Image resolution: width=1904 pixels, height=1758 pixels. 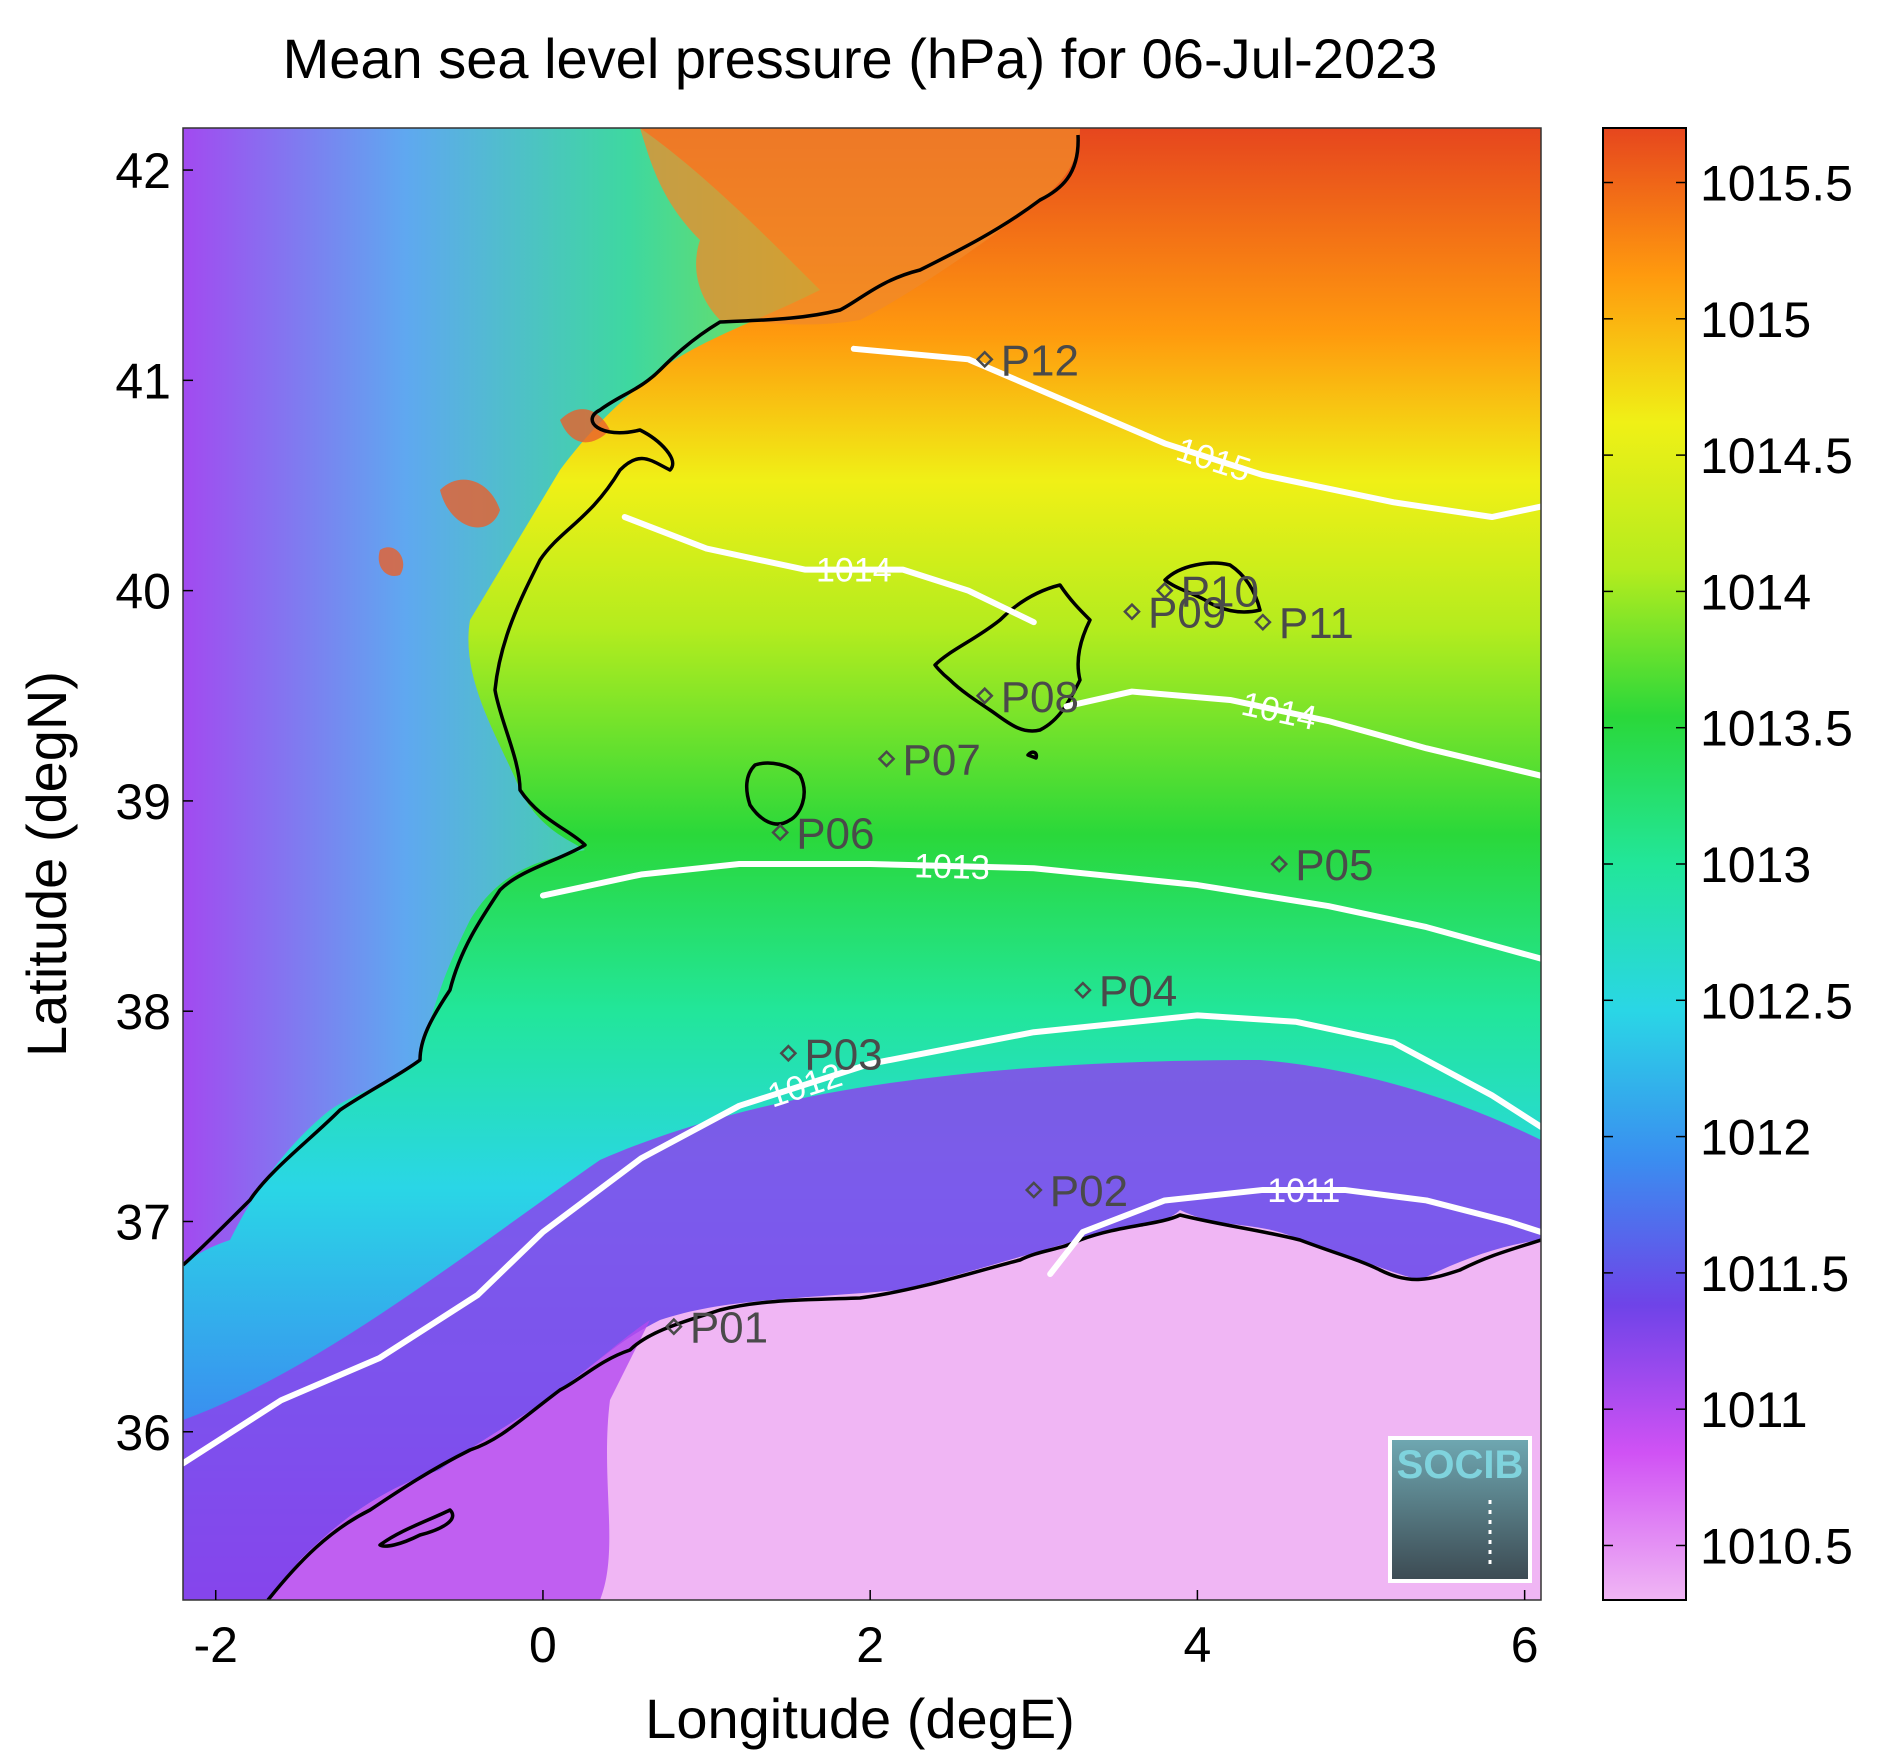 I want to click on station-p04: P04, so click(x=1125, y=991).